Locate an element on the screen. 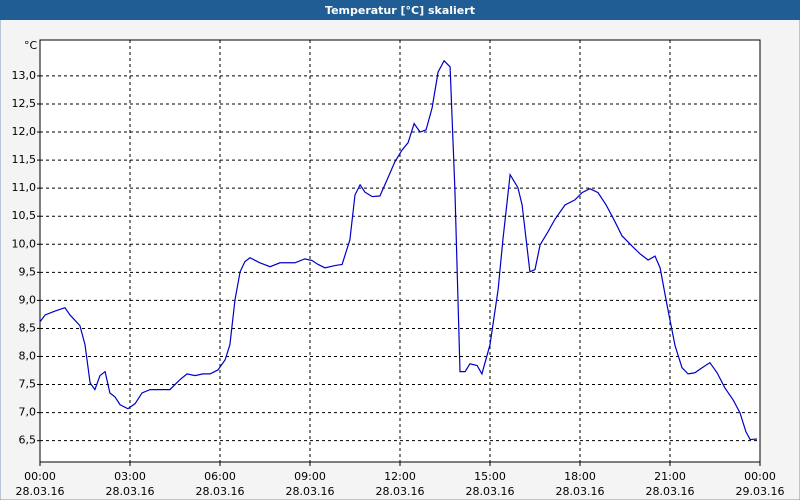 This screenshot has height=500, width=800. y-tick-label: 7,0 is located at coordinates (28, 412).